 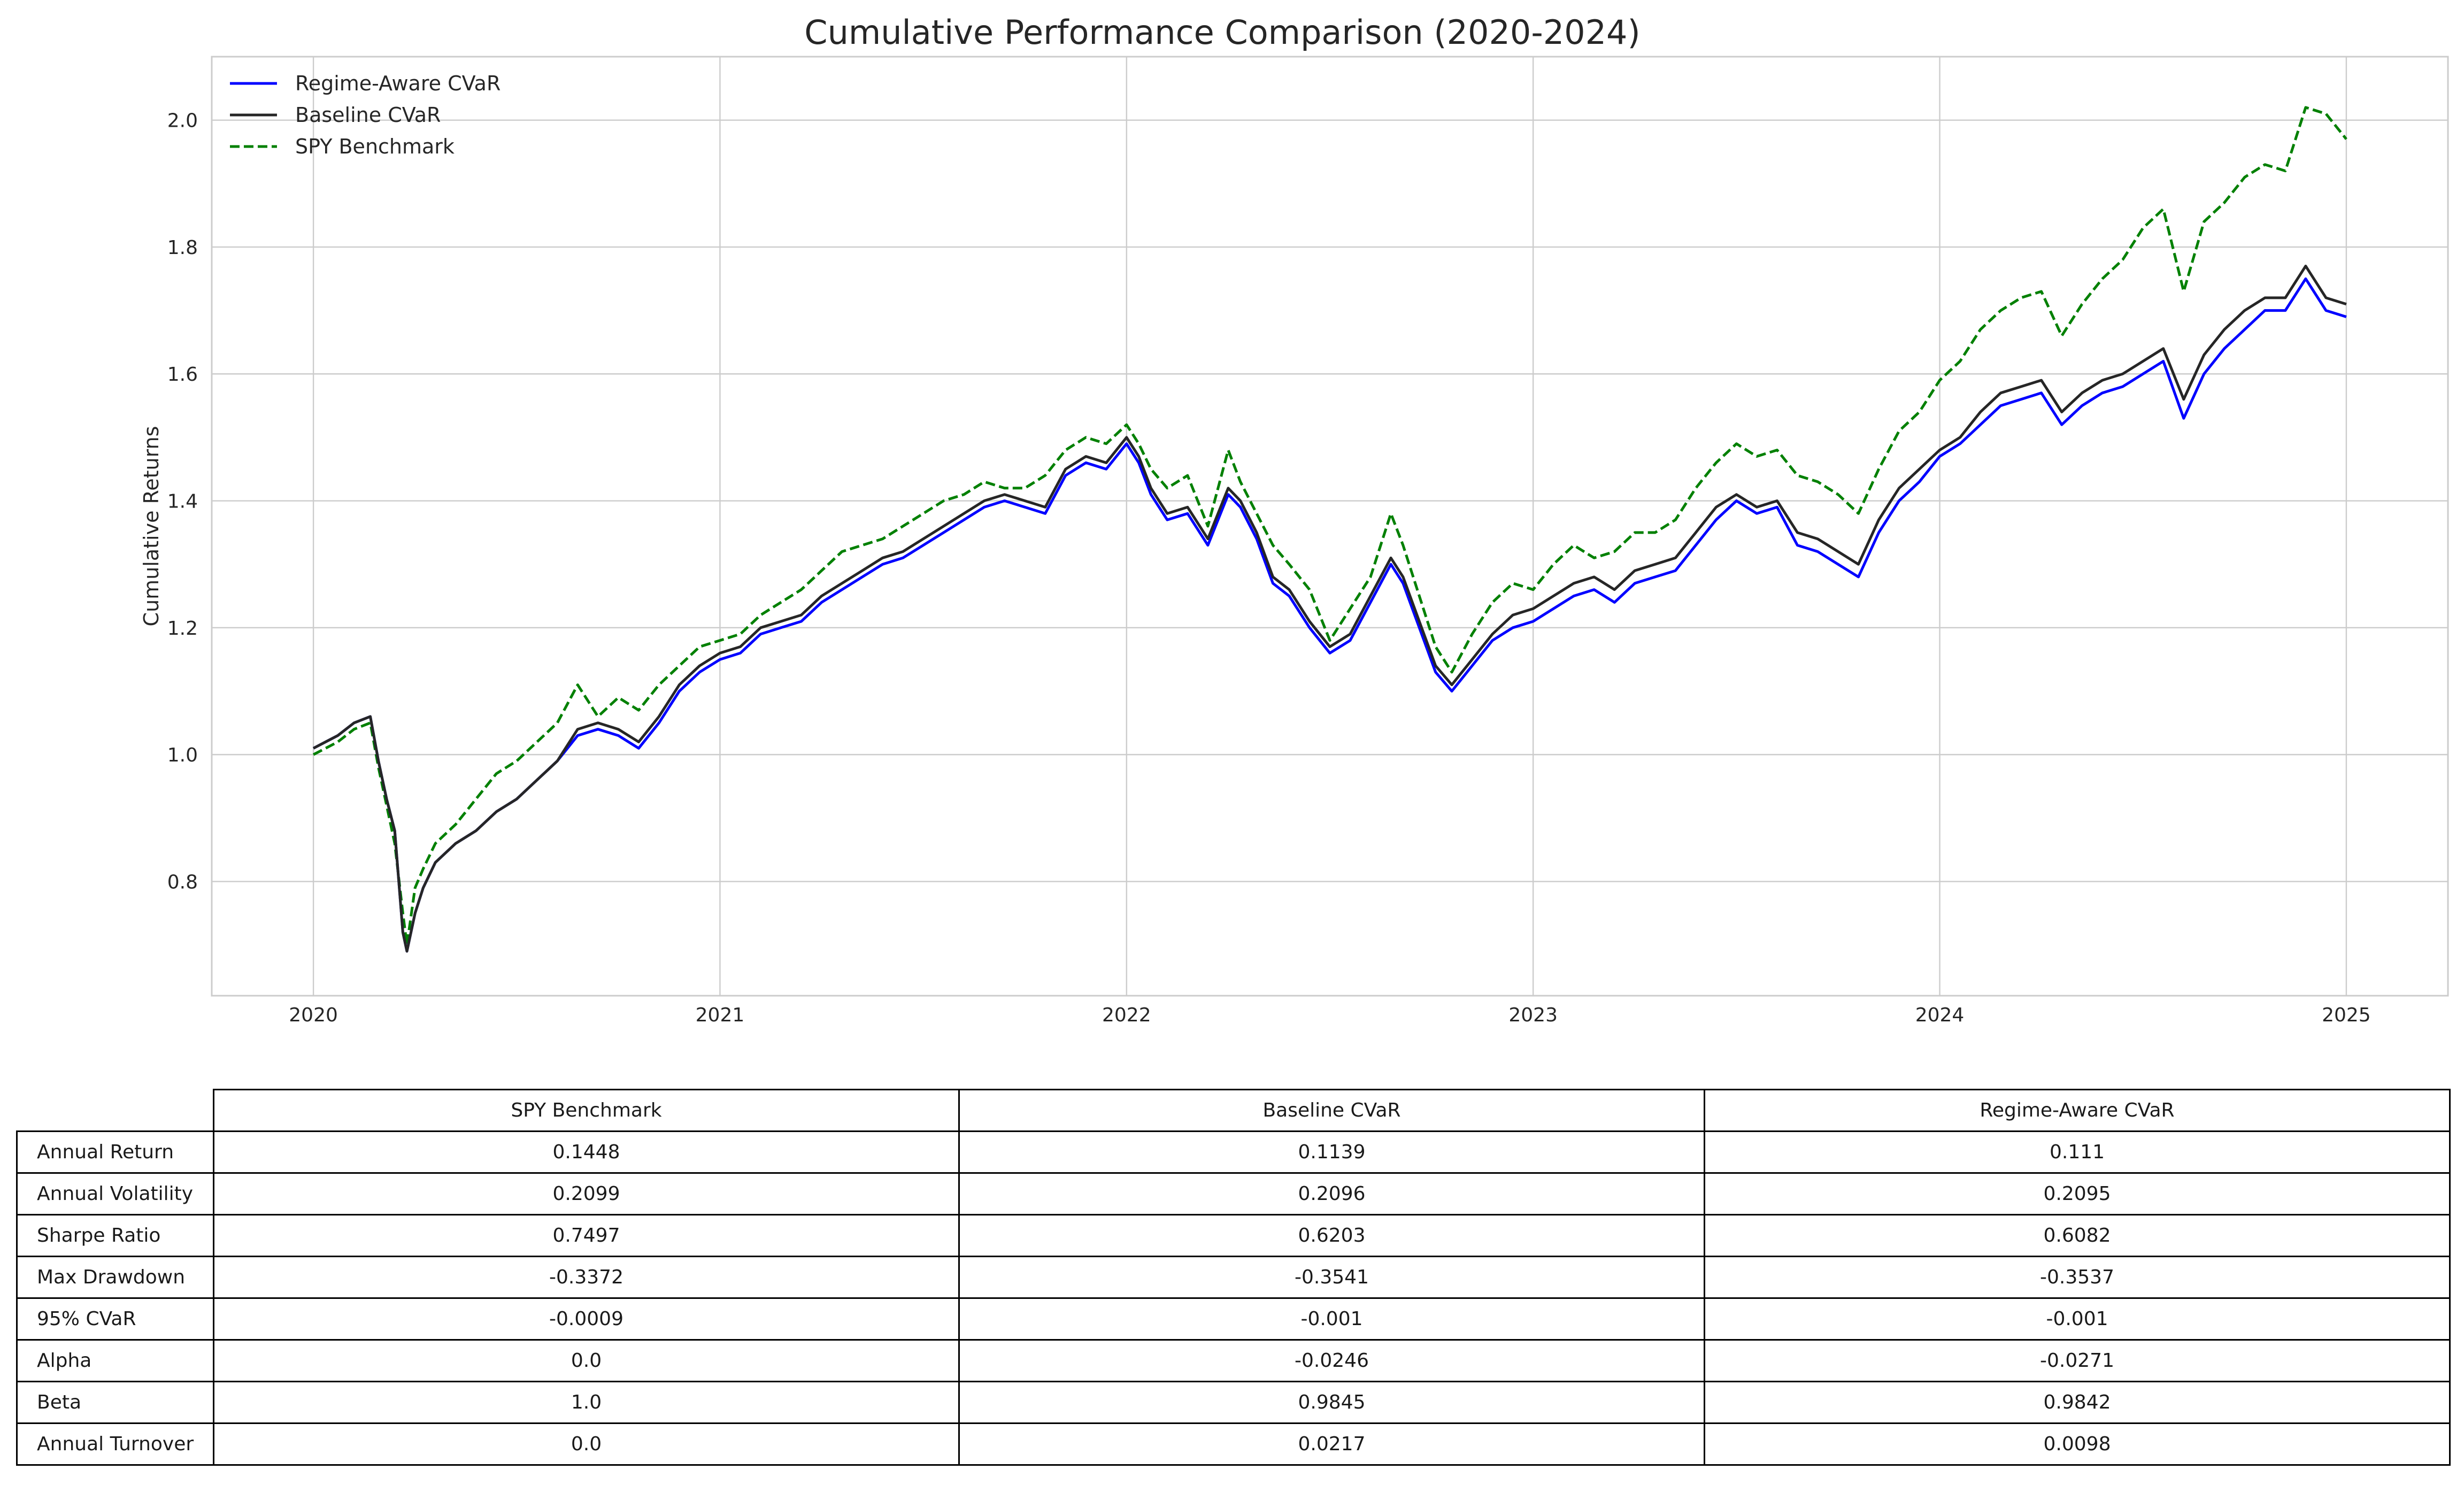 I want to click on y-tick-label: 1.6, so click(x=182, y=375).